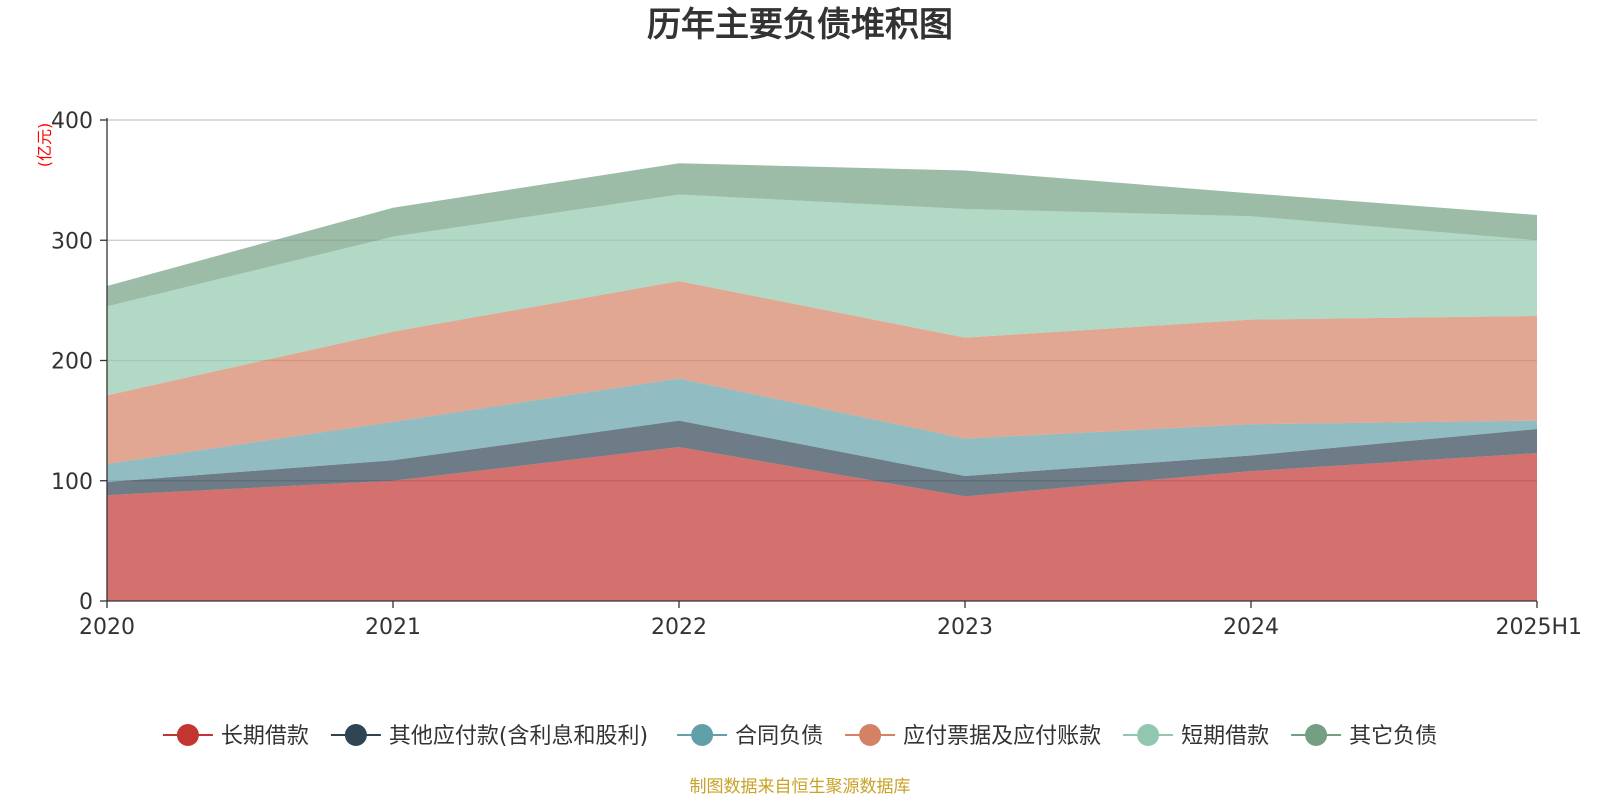  Describe the element at coordinates (1225, 736) in the screenshot. I see `legend-label: 短期借款` at that location.